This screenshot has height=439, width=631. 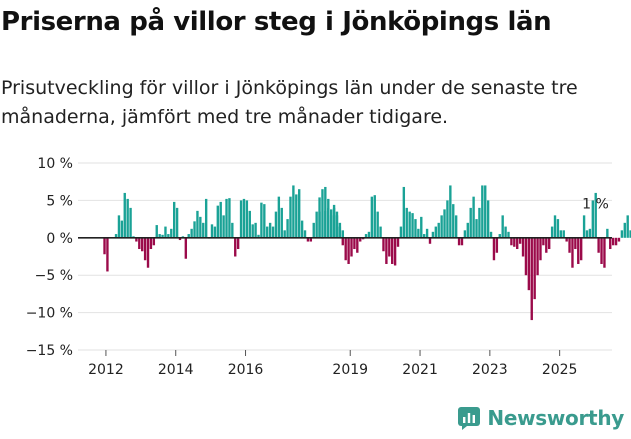 I want to click on x-tick-label: 2021, so click(x=420, y=370).